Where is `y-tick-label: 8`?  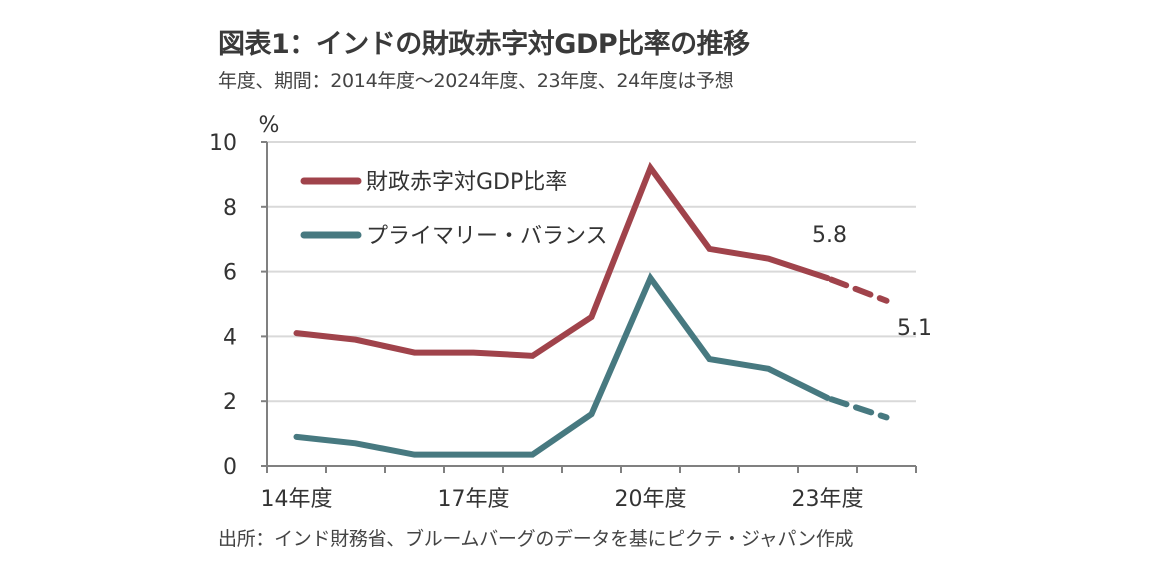 y-tick-label: 8 is located at coordinates (230, 208).